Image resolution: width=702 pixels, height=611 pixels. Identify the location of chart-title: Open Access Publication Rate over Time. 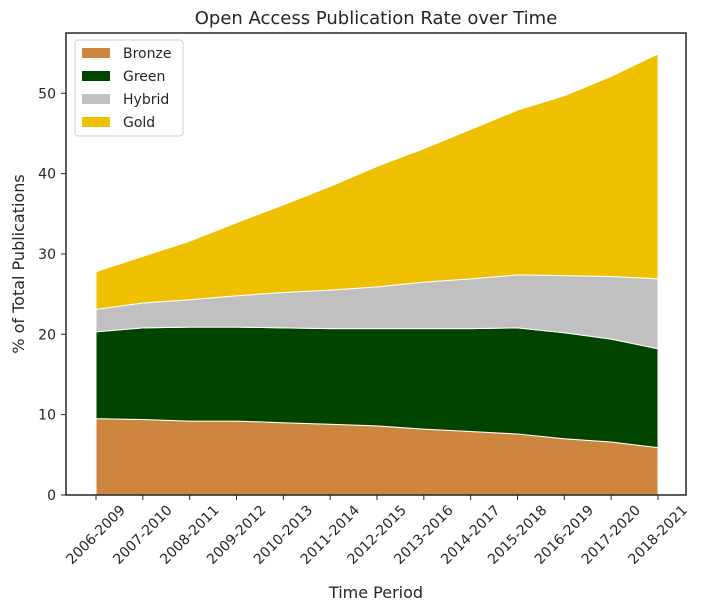
(376, 18).